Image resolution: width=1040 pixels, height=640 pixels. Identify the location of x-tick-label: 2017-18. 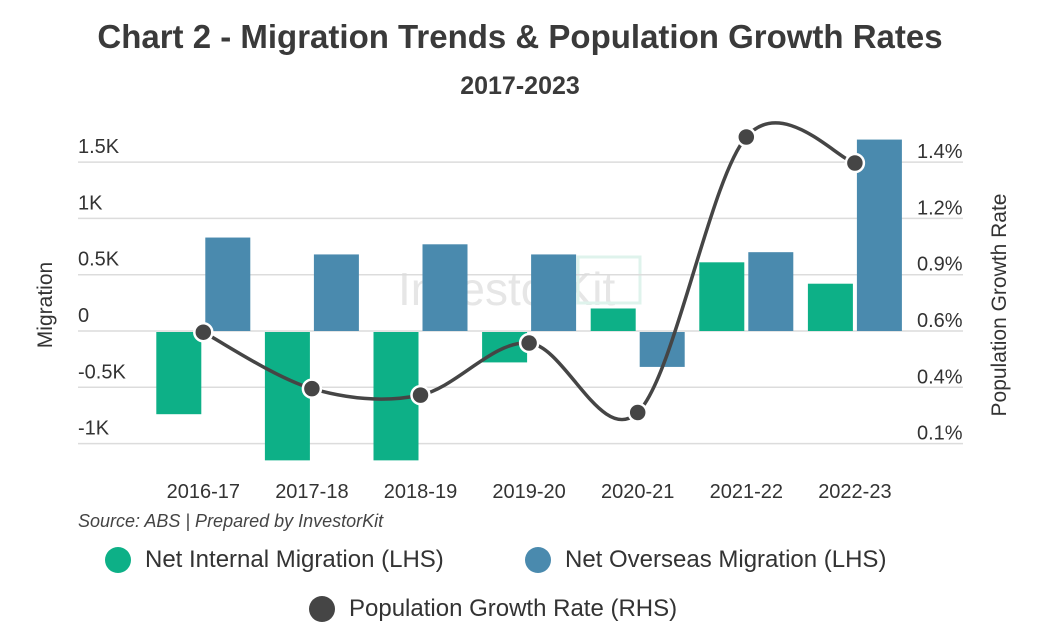
(311, 492).